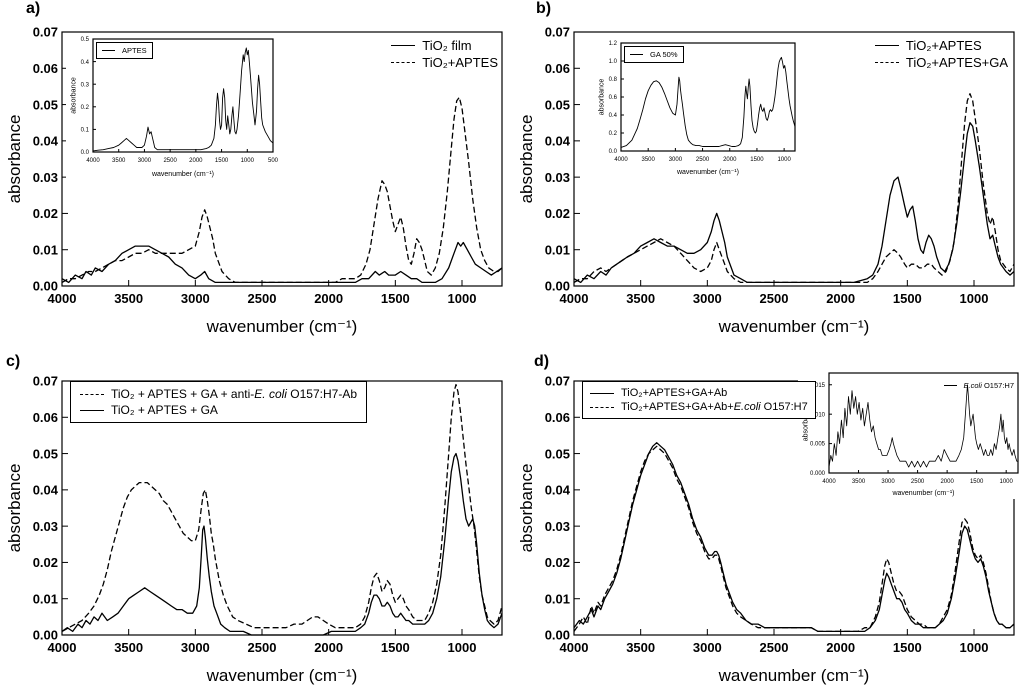  What do you see at coordinates (444, 54) in the screenshot?
I see `legend-a: TiO₂ film TiO₂+APTES` at bounding box center [444, 54].